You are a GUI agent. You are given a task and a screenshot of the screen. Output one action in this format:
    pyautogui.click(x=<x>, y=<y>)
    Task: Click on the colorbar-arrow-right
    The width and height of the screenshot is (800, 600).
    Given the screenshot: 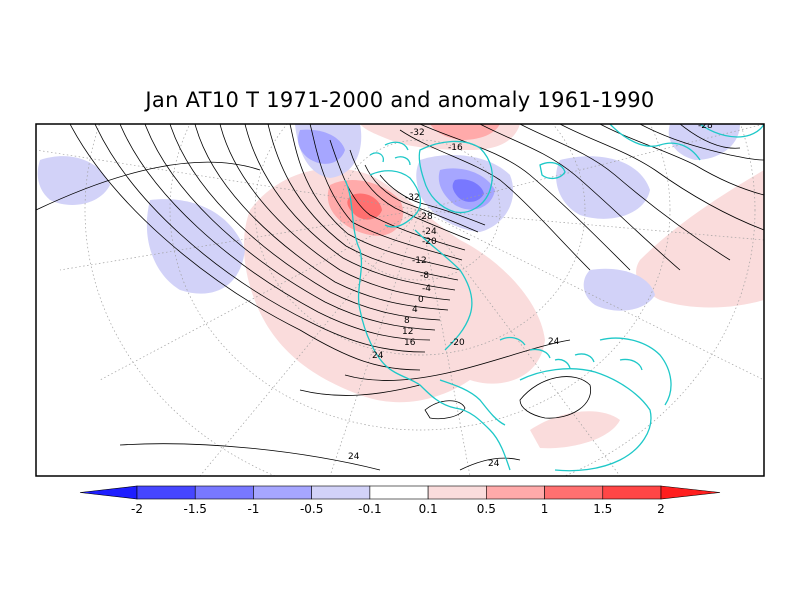 What is the action you would take?
    pyautogui.click(x=690, y=492)
    